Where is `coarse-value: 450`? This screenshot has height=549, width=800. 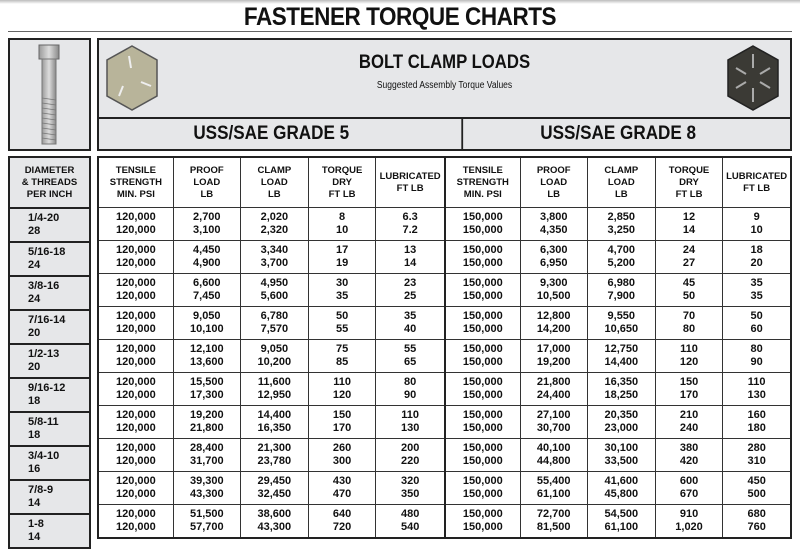 coarse-value: 450 is located at coordinates (756, 481).